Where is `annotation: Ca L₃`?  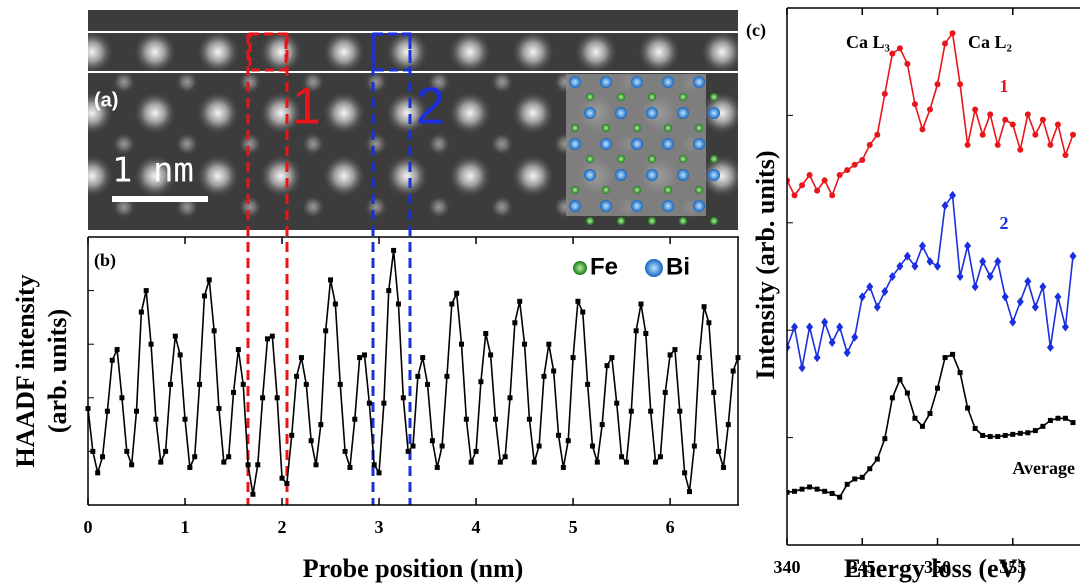
annotation: Ca L₃ is located at coordinates (868, 42).